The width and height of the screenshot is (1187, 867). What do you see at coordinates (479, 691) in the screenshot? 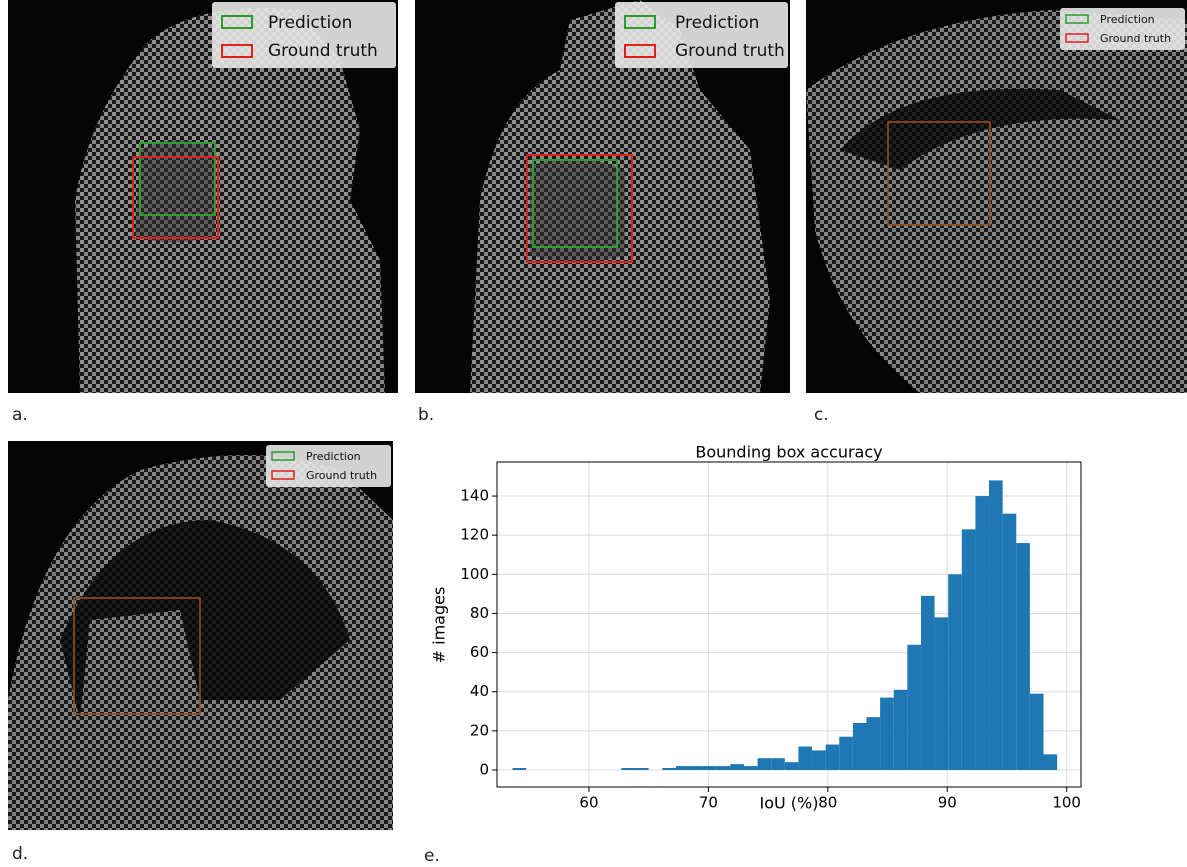
I see `y-tick-label: 40` at bounding box center [479, 691].